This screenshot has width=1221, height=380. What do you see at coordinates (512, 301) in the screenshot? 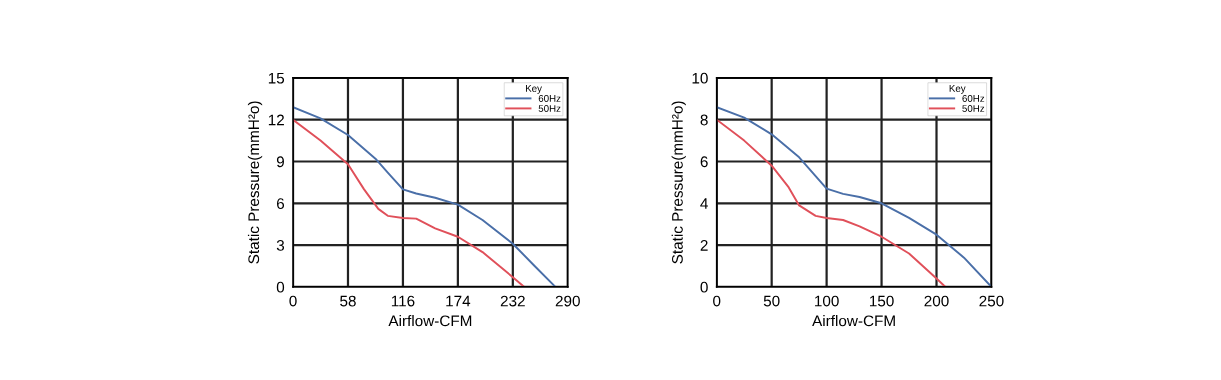
I see `x-tick-label: 232` at bounding box center [512, 301].